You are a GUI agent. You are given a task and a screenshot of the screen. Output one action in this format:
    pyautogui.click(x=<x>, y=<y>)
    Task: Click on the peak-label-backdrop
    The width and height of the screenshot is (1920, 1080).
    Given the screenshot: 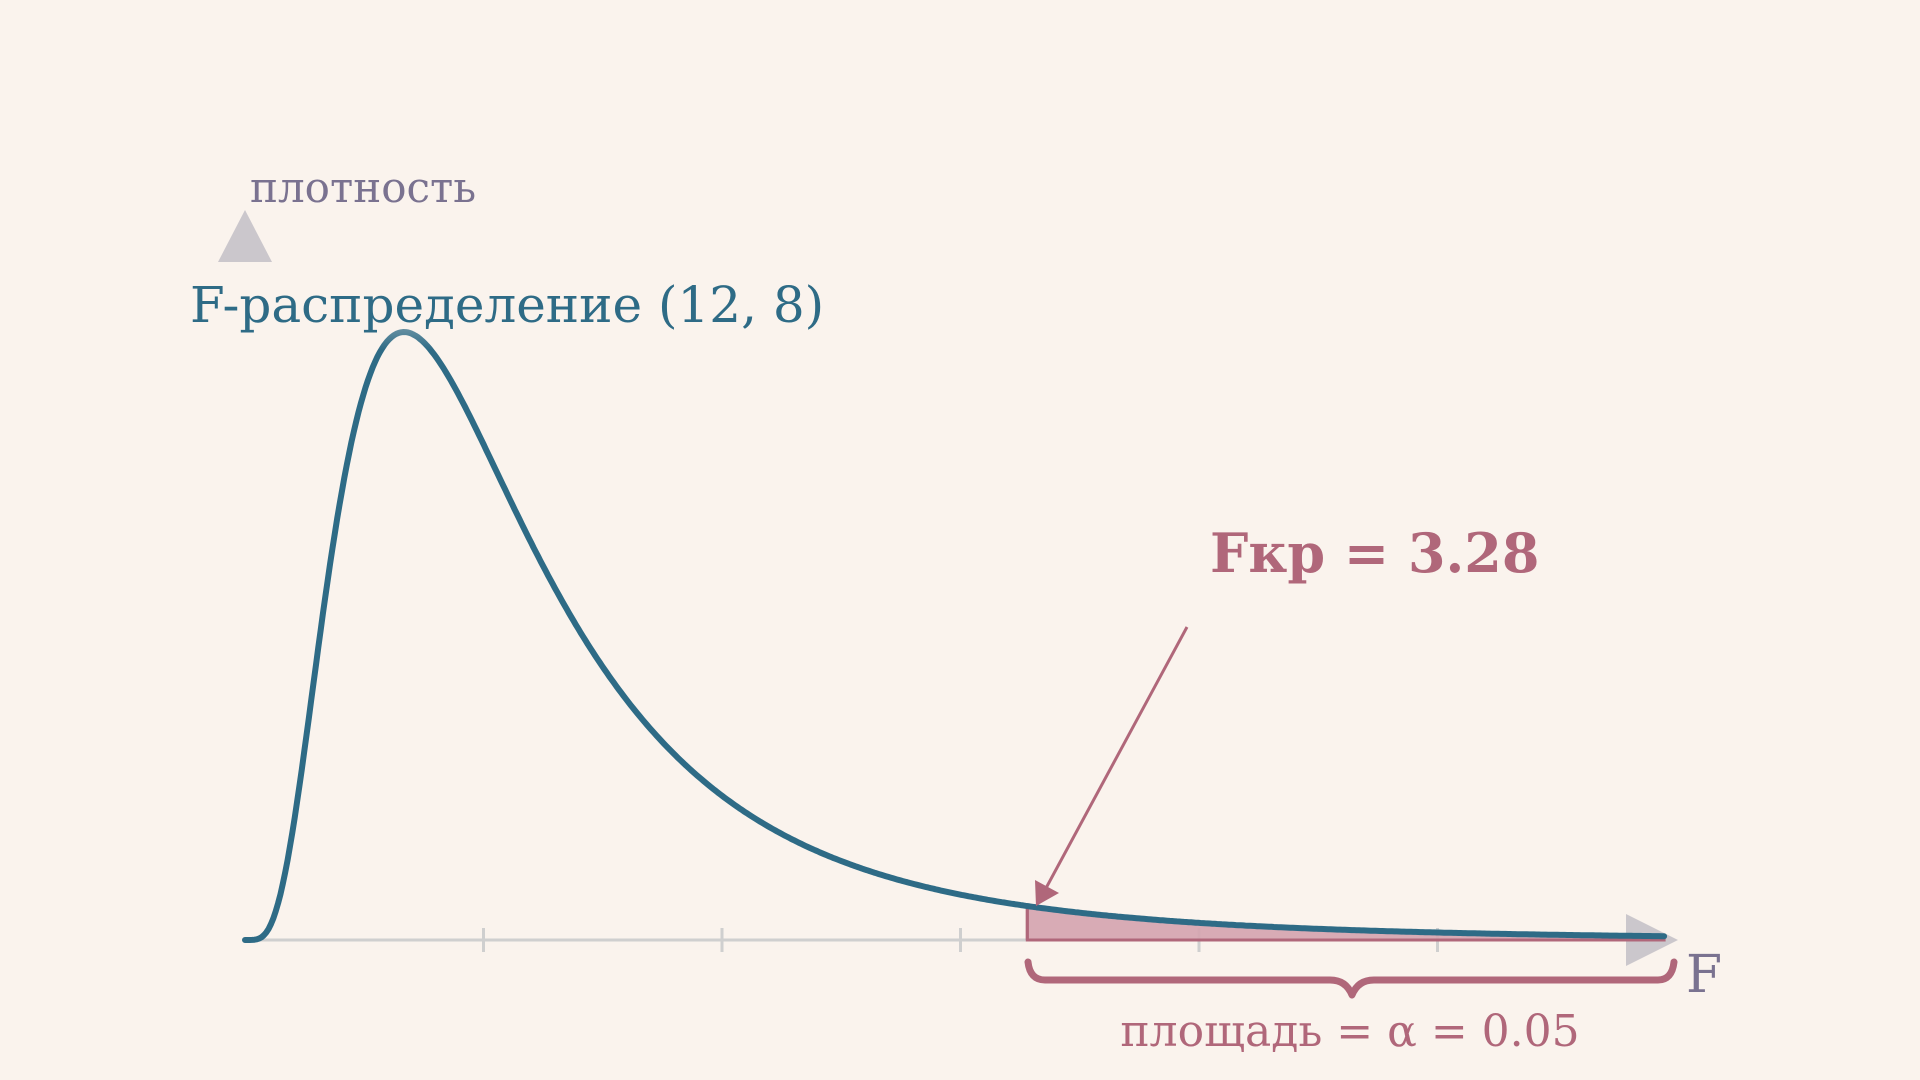 What is the action you would take?
    pyautogui.click(x=360, y=310)
    